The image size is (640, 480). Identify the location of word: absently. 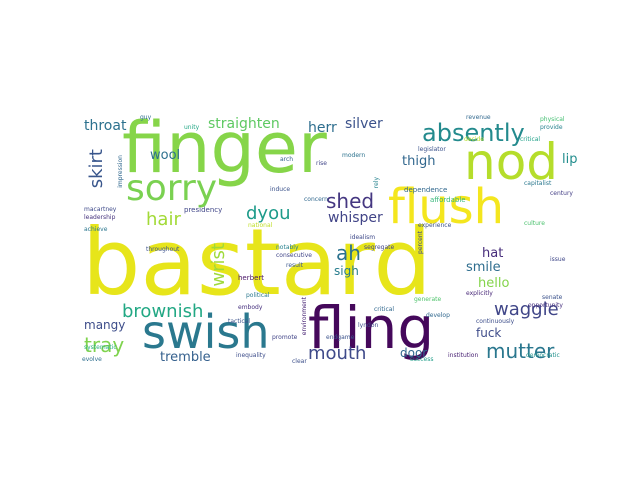
(473, 133).